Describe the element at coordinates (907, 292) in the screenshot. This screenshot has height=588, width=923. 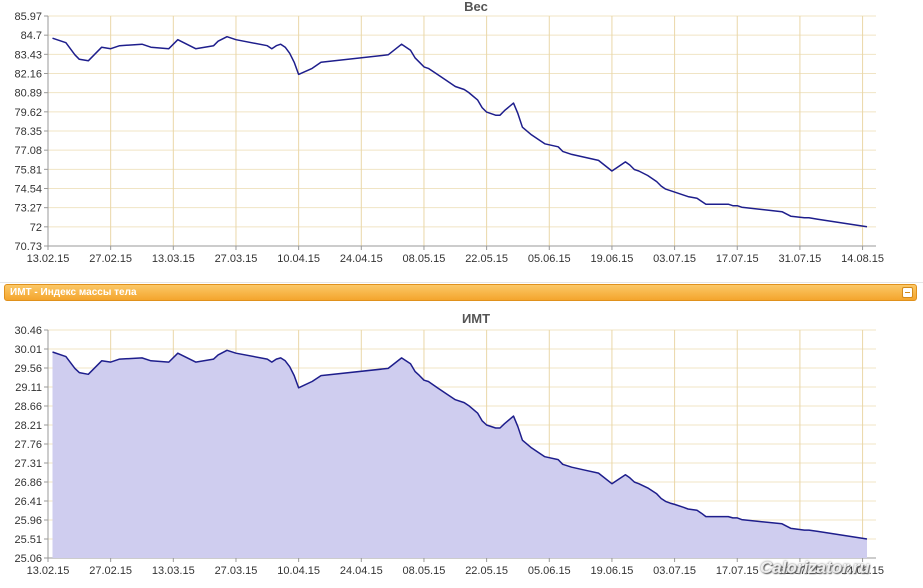
I see `minus-icon` at that location.